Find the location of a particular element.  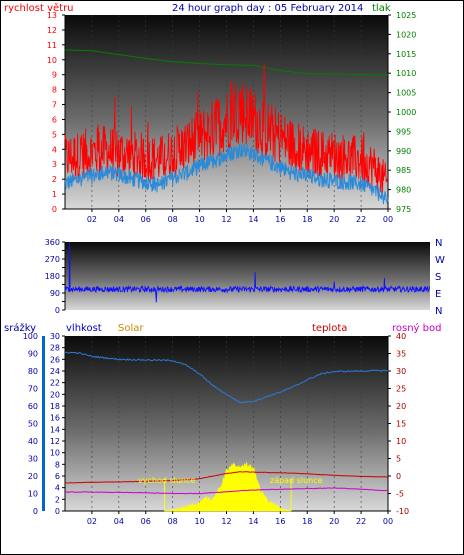

humidity-line is located at coordinates (226, 377).